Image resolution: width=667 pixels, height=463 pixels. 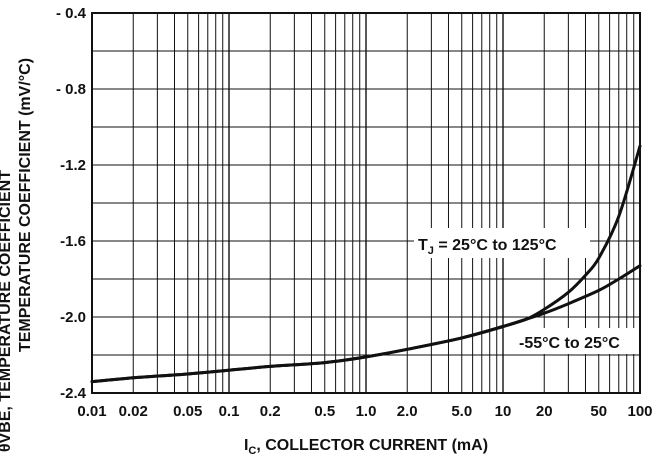 What do you see at coordinates (73, 393) in the screenshot?
I see `y-tick-label: -2.4` at bounding box center [73, 393].